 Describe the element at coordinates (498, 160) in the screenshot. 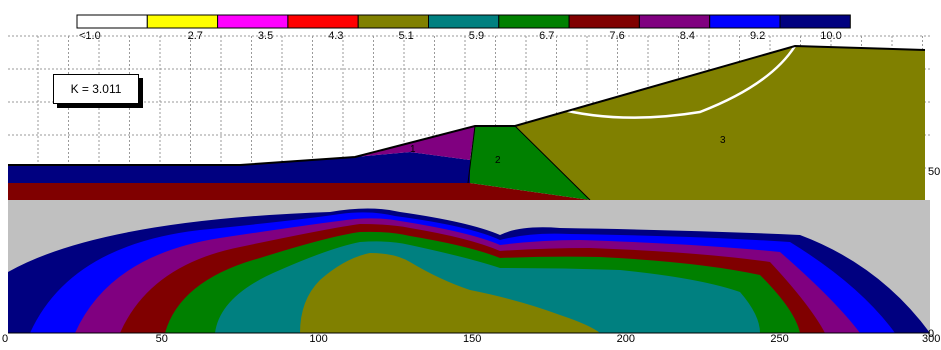

I see `region-label-2: 2` at that location.